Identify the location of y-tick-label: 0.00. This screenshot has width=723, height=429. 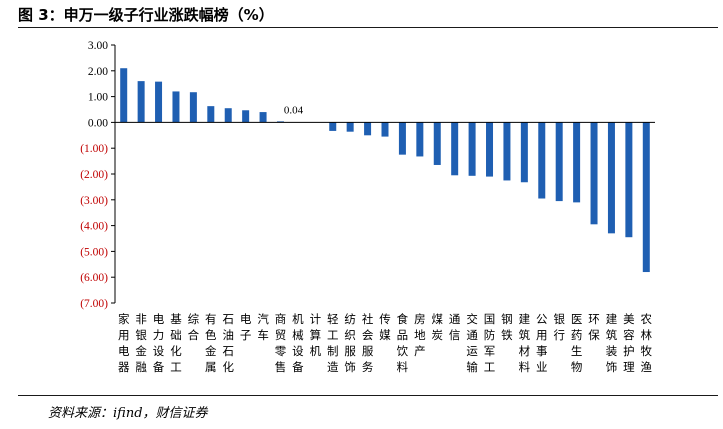
(98, 123).